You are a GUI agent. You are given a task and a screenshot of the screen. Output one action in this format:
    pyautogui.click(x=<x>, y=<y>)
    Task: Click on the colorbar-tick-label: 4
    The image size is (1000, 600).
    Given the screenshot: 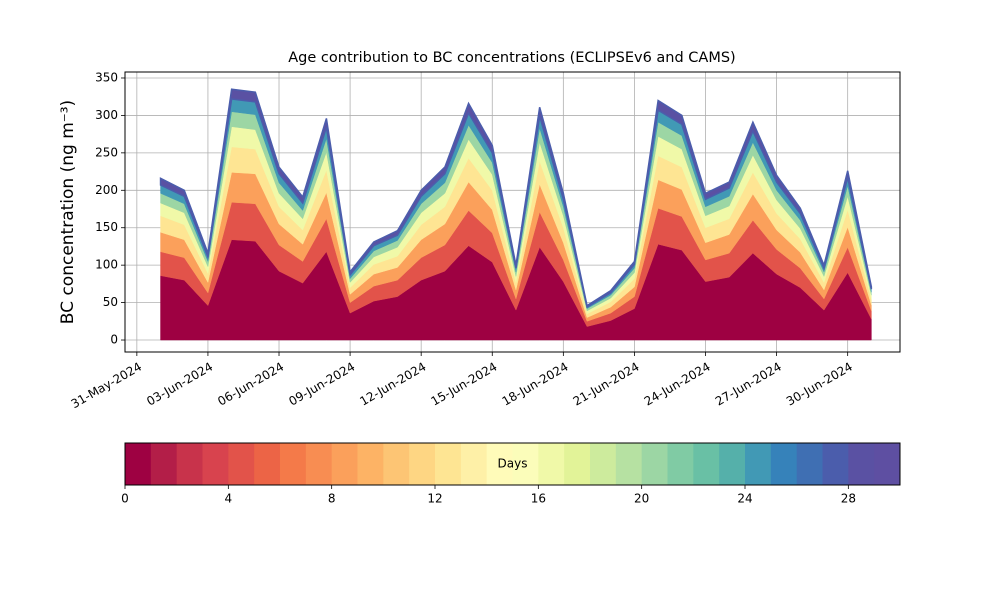 What is the action you would take?
    pyautogui.click(x=229, y=499)
    